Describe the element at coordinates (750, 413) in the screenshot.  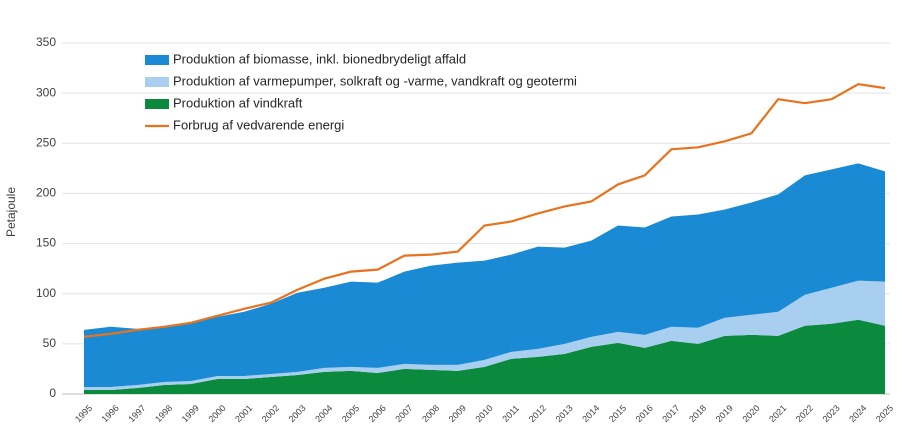
I see `x-tick-label: 2020` at that location.